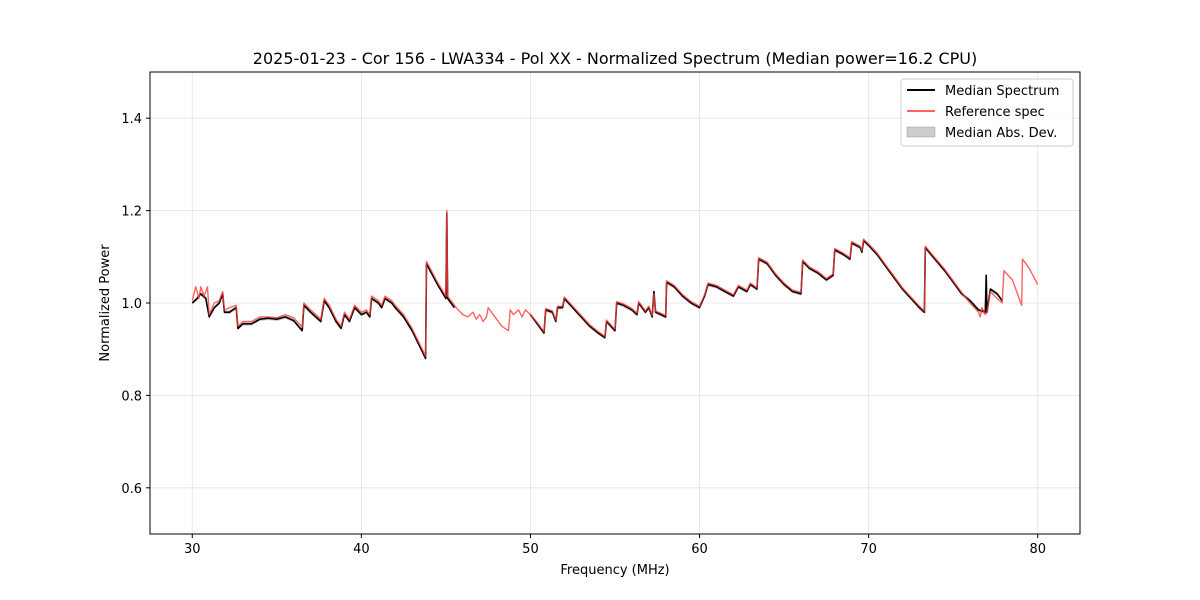 Image resolution: width=1200 pixels, height=600 pixels. Describe the element at coordinates (868, 549) in the screenshot. I see `x-tick-label: 70` at that location.